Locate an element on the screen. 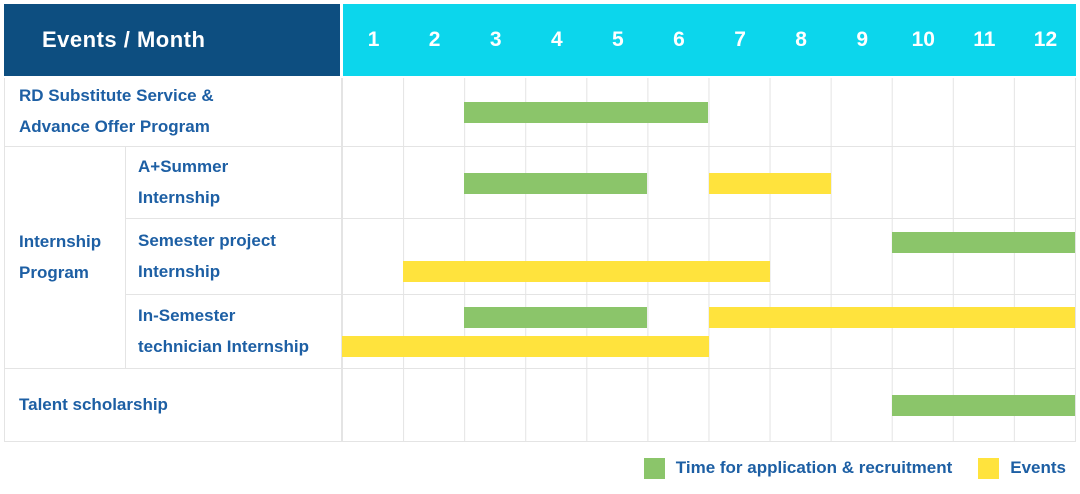 Image resolution: width=1080 pixels, height=494 pixels. label-line: Semester project is located at coordinates (207, 240).